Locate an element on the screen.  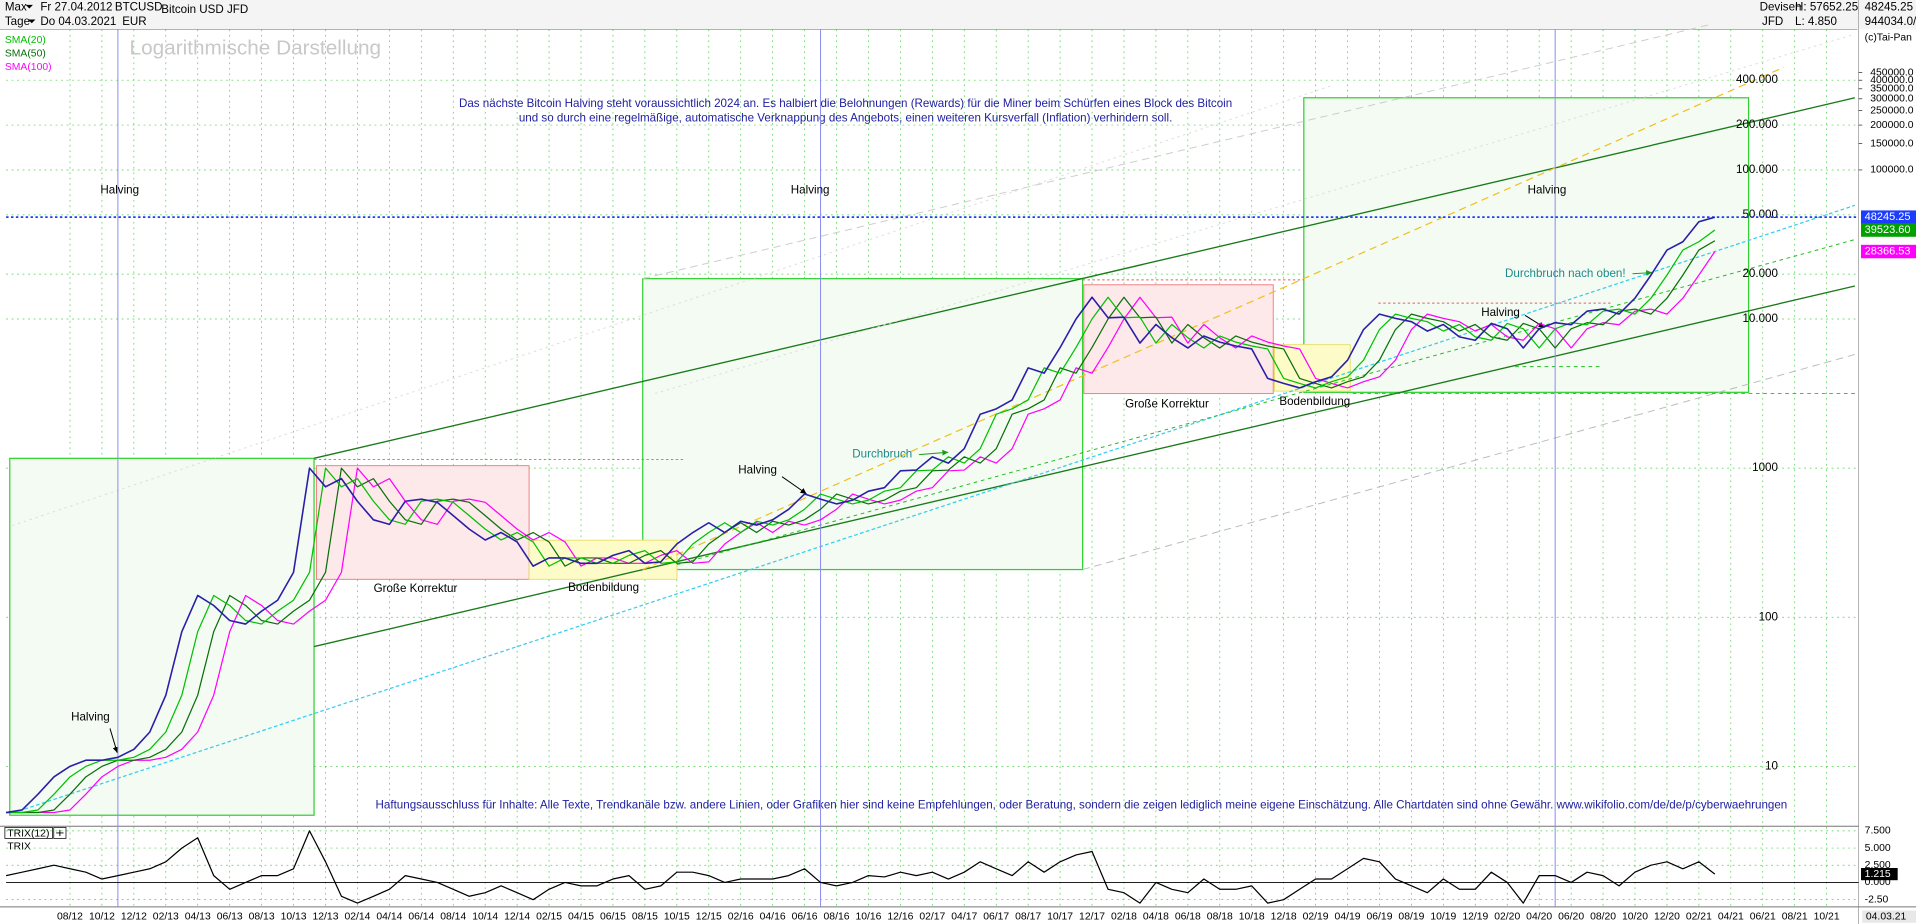
x-tick-label: 06/21 is located at coordinates (1763, 916).